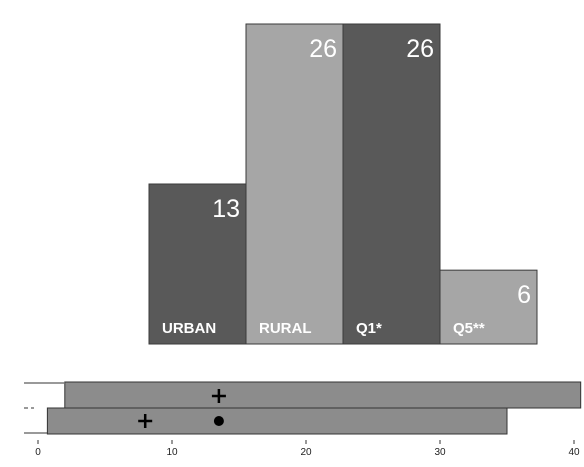  What do you see at coordinates (285, 328) in the screenshot?
I see `bar-category-label-1: RURAL` at bounding box center [285, 328].